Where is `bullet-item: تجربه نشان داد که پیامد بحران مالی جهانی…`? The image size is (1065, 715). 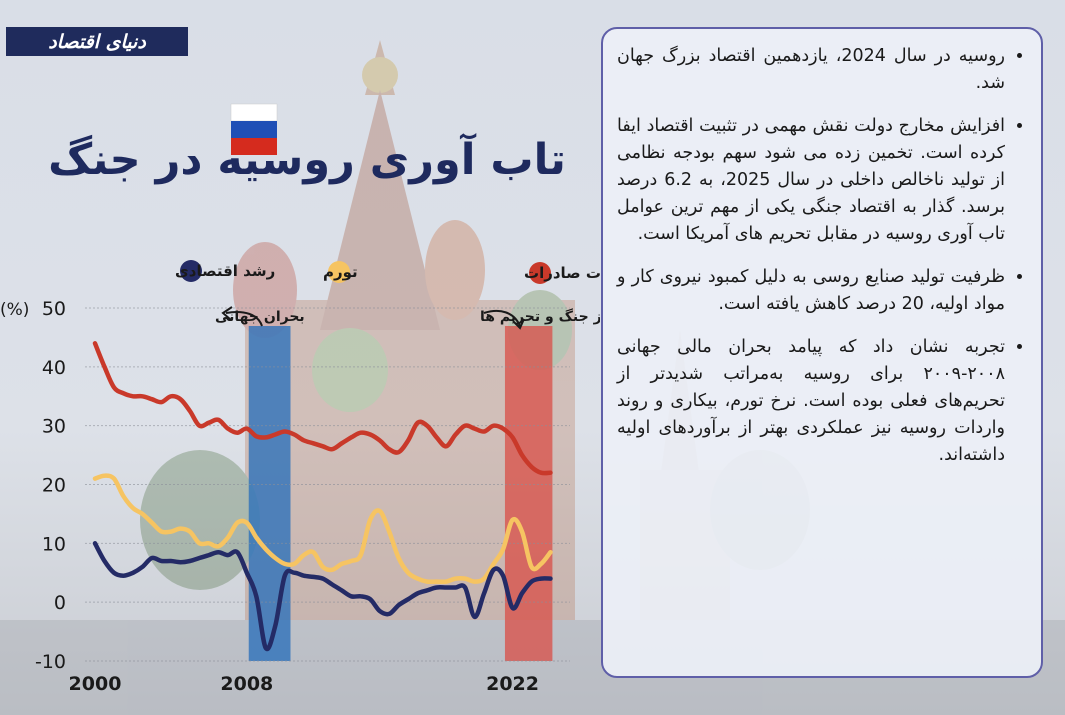
bullet-item: تجربه نشان داد که پیامد بحران مالی جهانی… is located at coordinates (811, 401).